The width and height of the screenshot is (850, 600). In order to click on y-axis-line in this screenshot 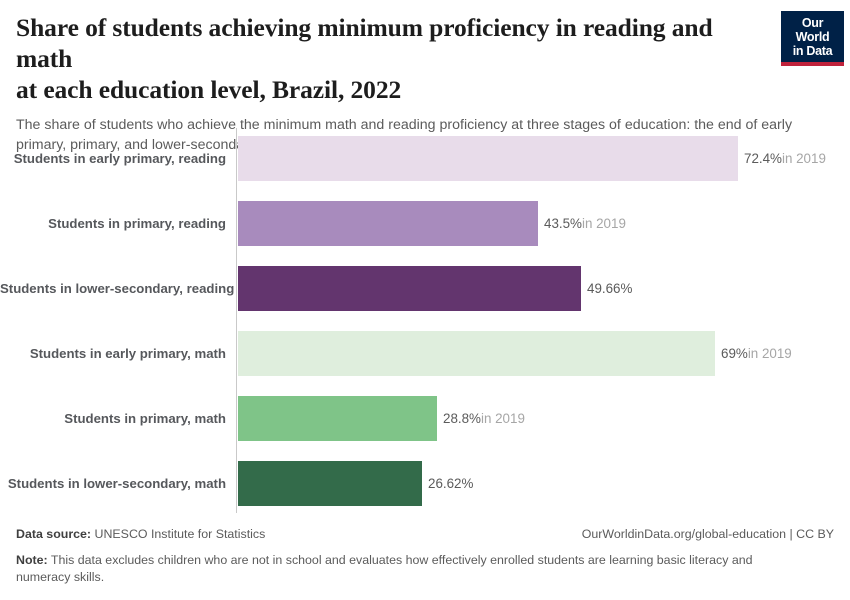, I will do `click(236, 320)`.